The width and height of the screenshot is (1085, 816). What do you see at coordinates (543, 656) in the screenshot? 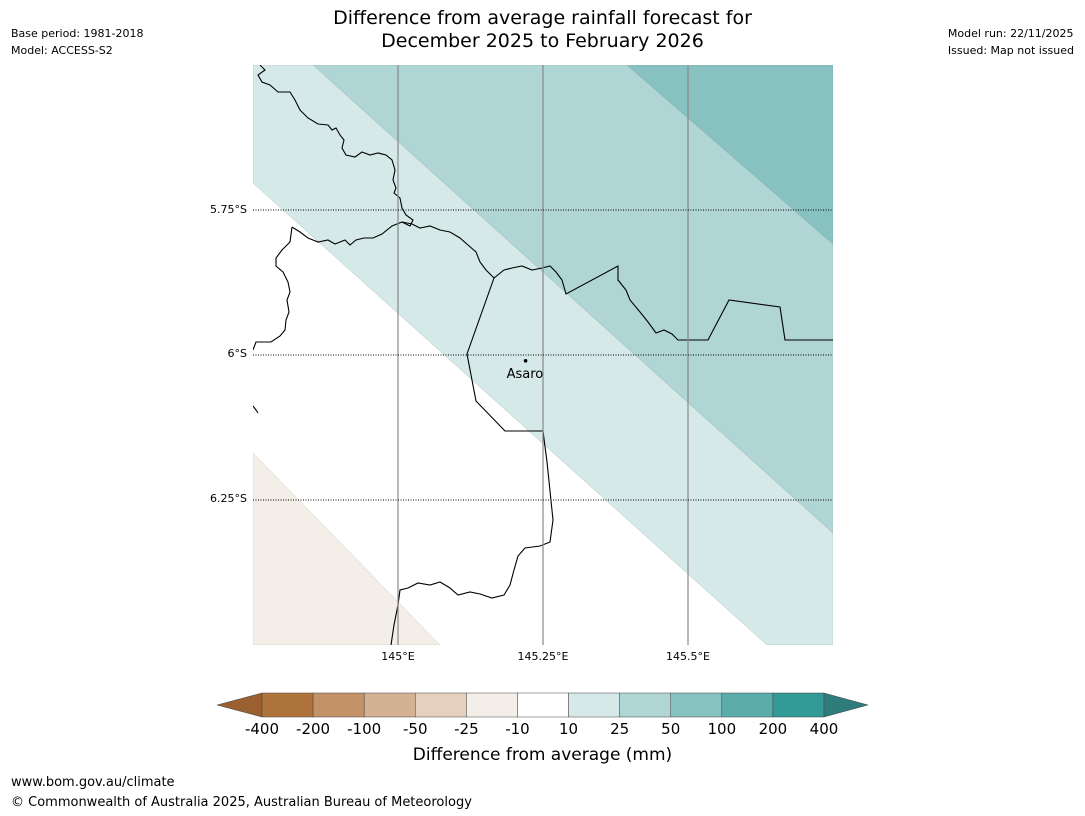
I see `lon-label-145-25: 145.25°E` at bounding box center [543, 656].